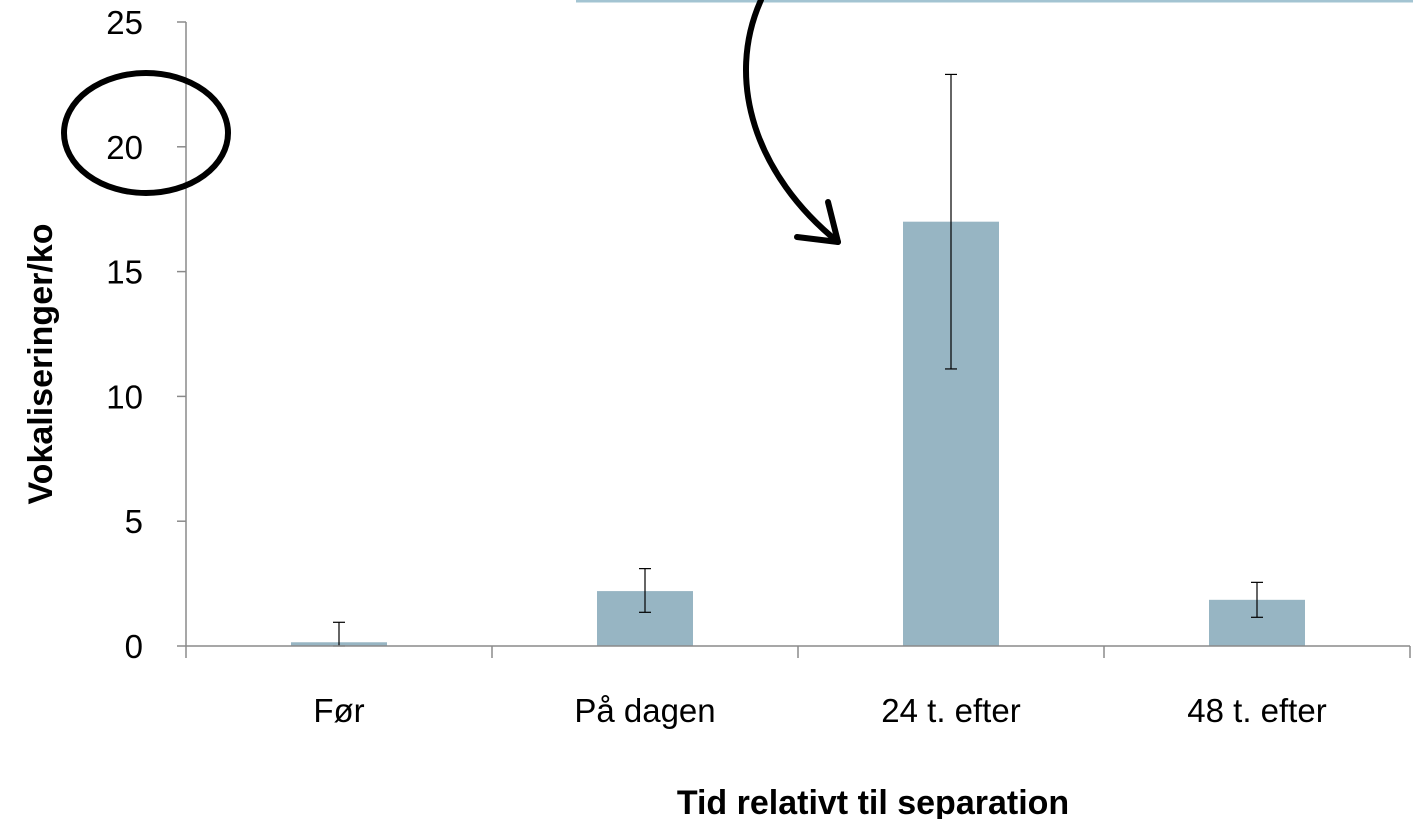 The image size is (1413, 819). I want to click on highlight-circle-annotation, so click(146, 133).